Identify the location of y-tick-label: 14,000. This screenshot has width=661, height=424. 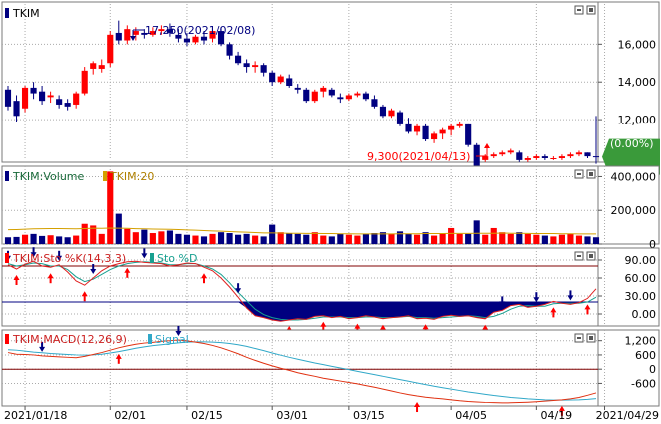
(637, 82).